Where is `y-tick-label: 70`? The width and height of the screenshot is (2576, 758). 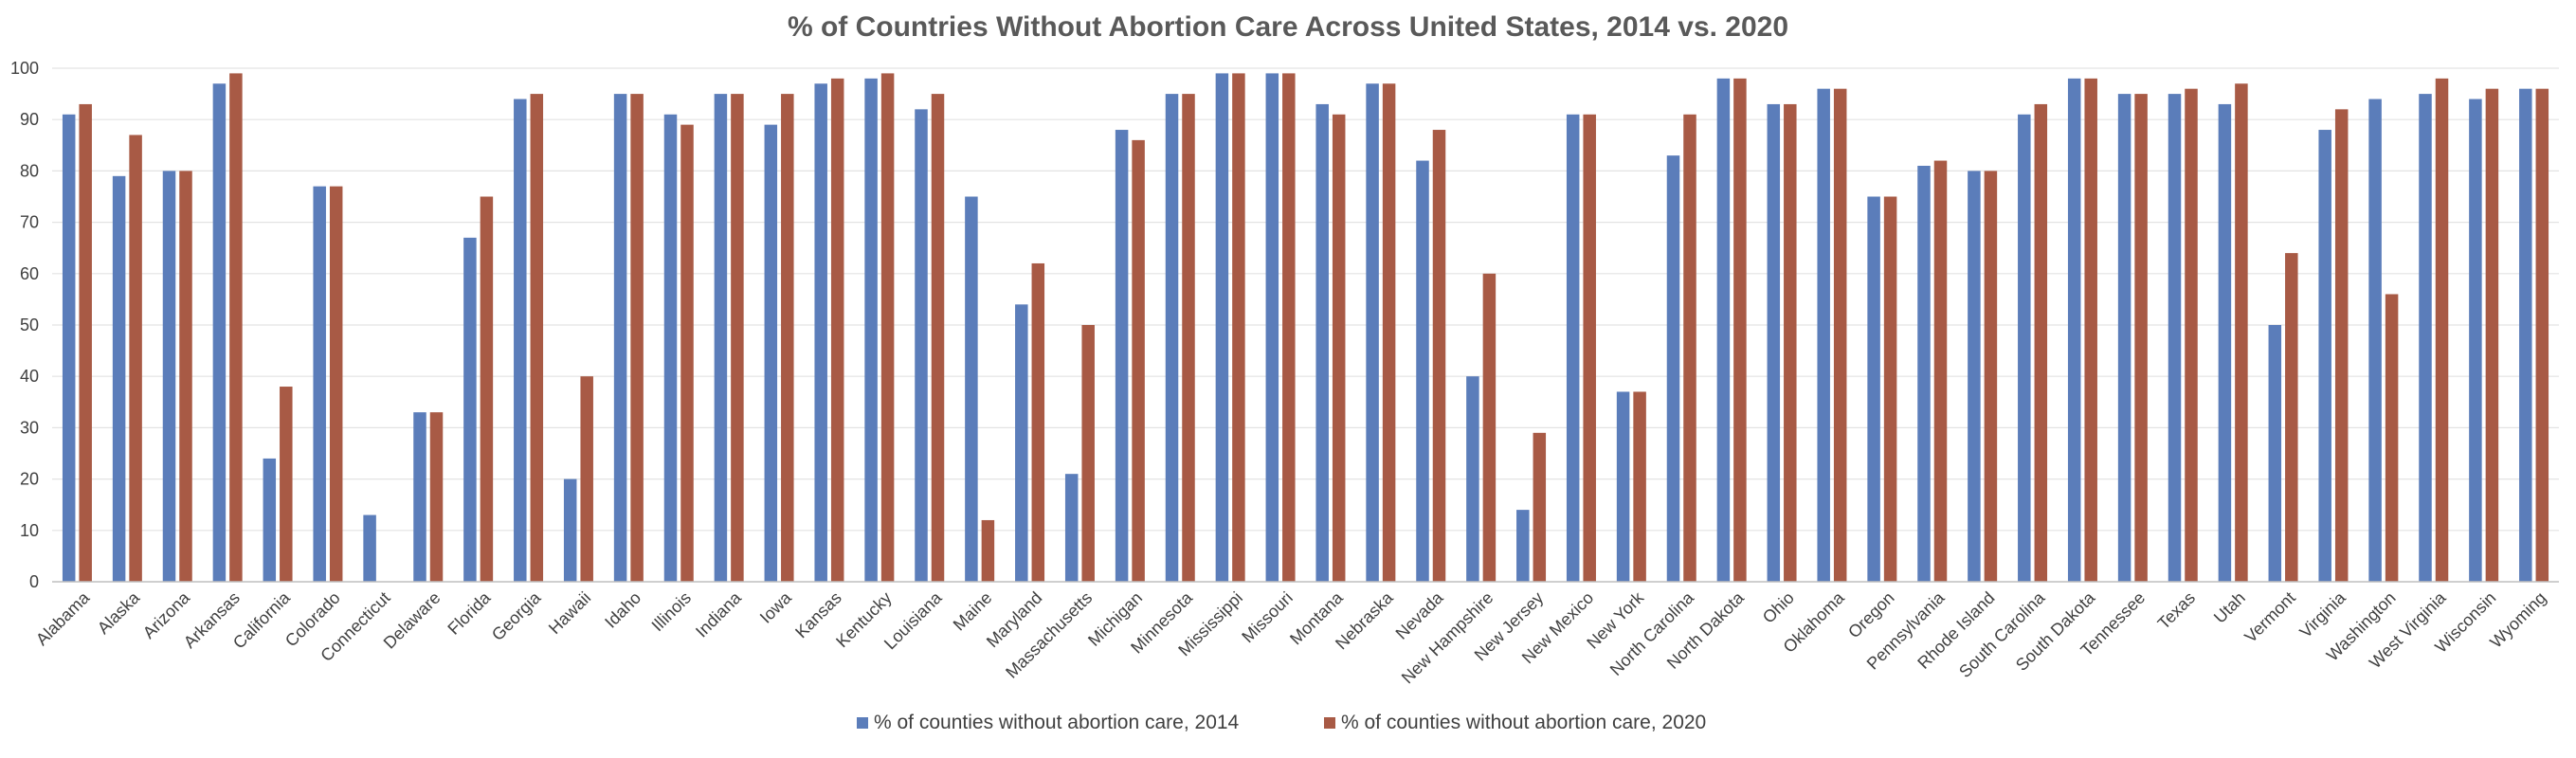
y-tick-label: 70 is located at coordinates (29, 222).